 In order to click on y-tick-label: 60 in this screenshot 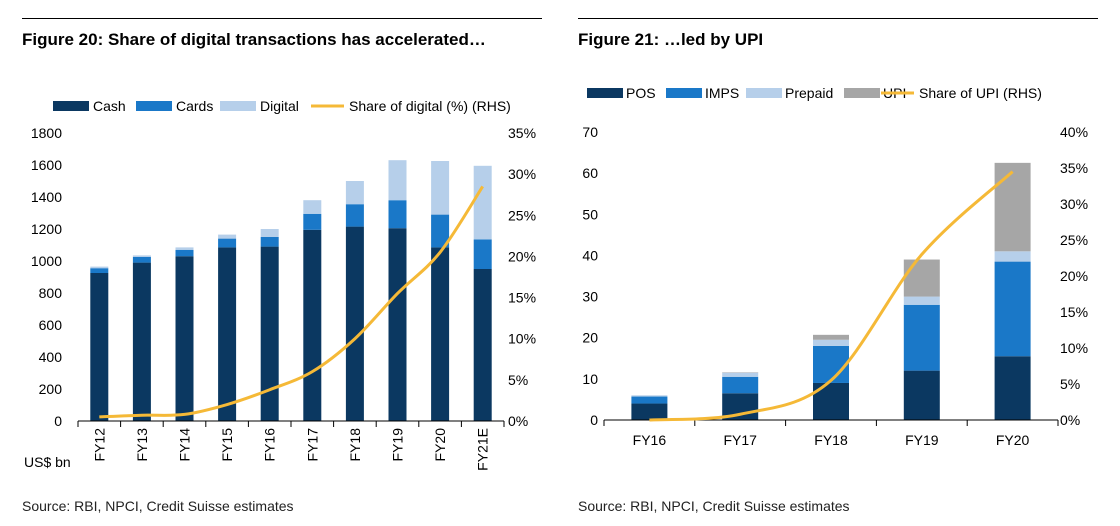, I will do `click(590, 173)`.